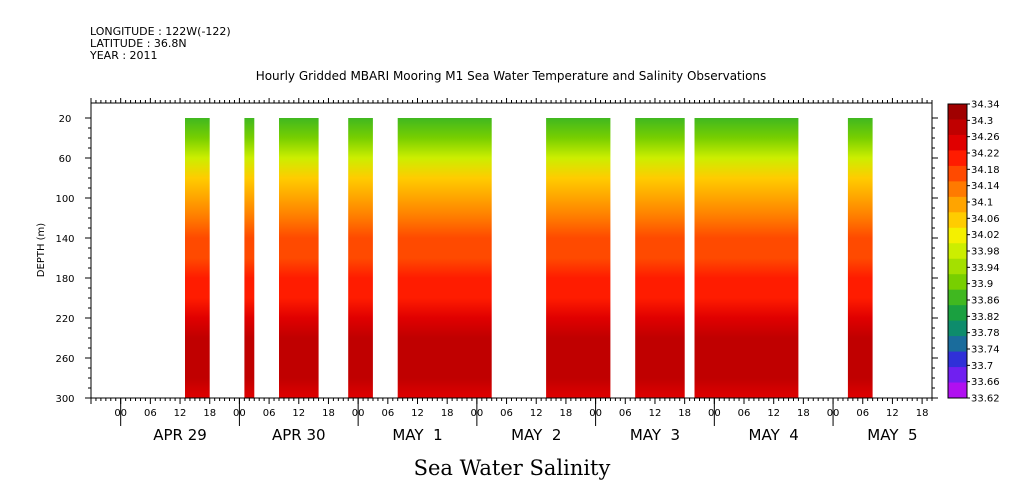  I want to click on colorbar-label: 34.18, so click(985, 170).